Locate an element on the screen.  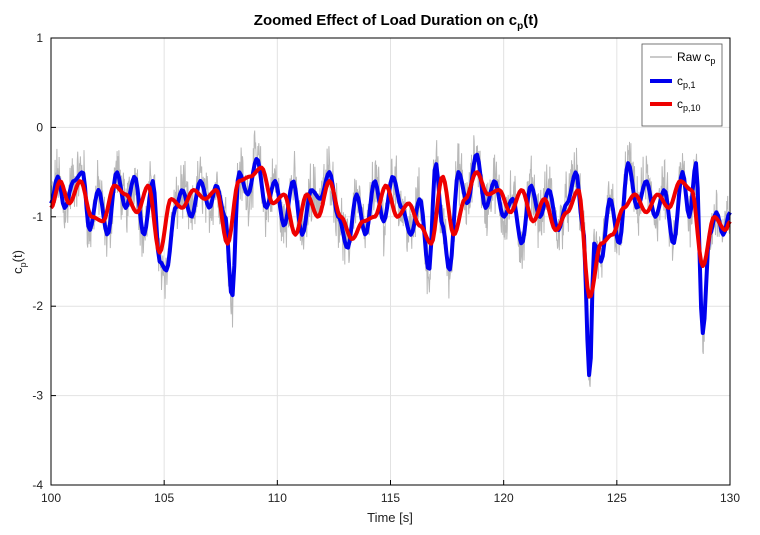
y-tick-label: -1 is located at coordinates (37, 217).